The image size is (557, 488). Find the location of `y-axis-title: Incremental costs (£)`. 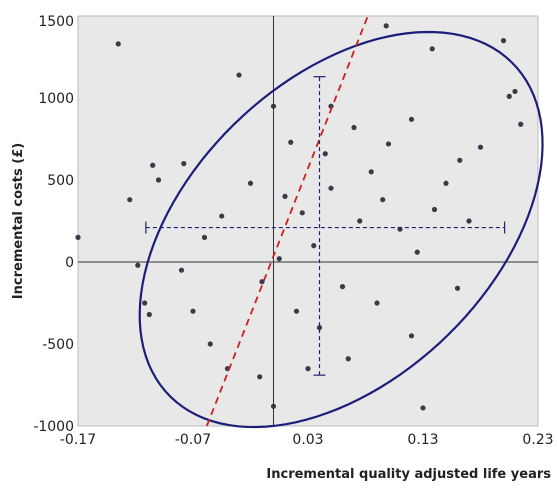

y-axis-title: Incremental costs (£) is located at coordinates (18, 221).